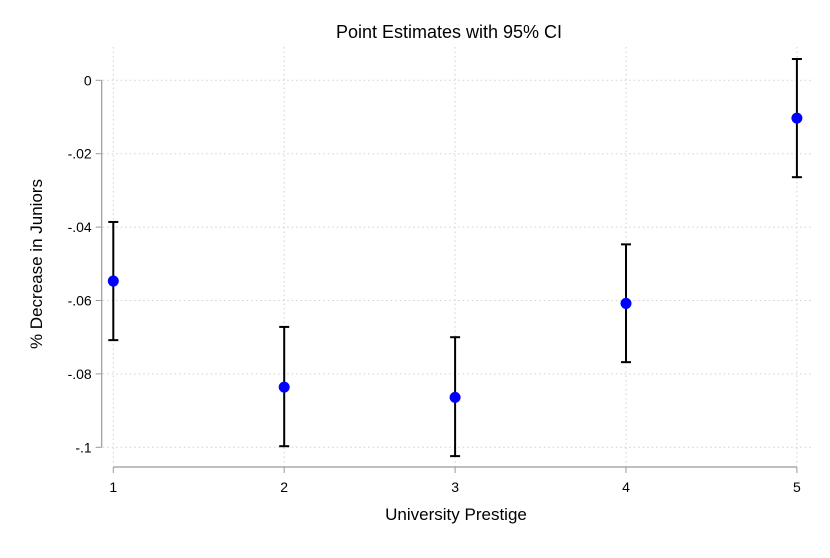  What do you see at coordinates (626, 487) in the screenshot?
I see `x-tick-label: 4` at bounding box center [626, 487].